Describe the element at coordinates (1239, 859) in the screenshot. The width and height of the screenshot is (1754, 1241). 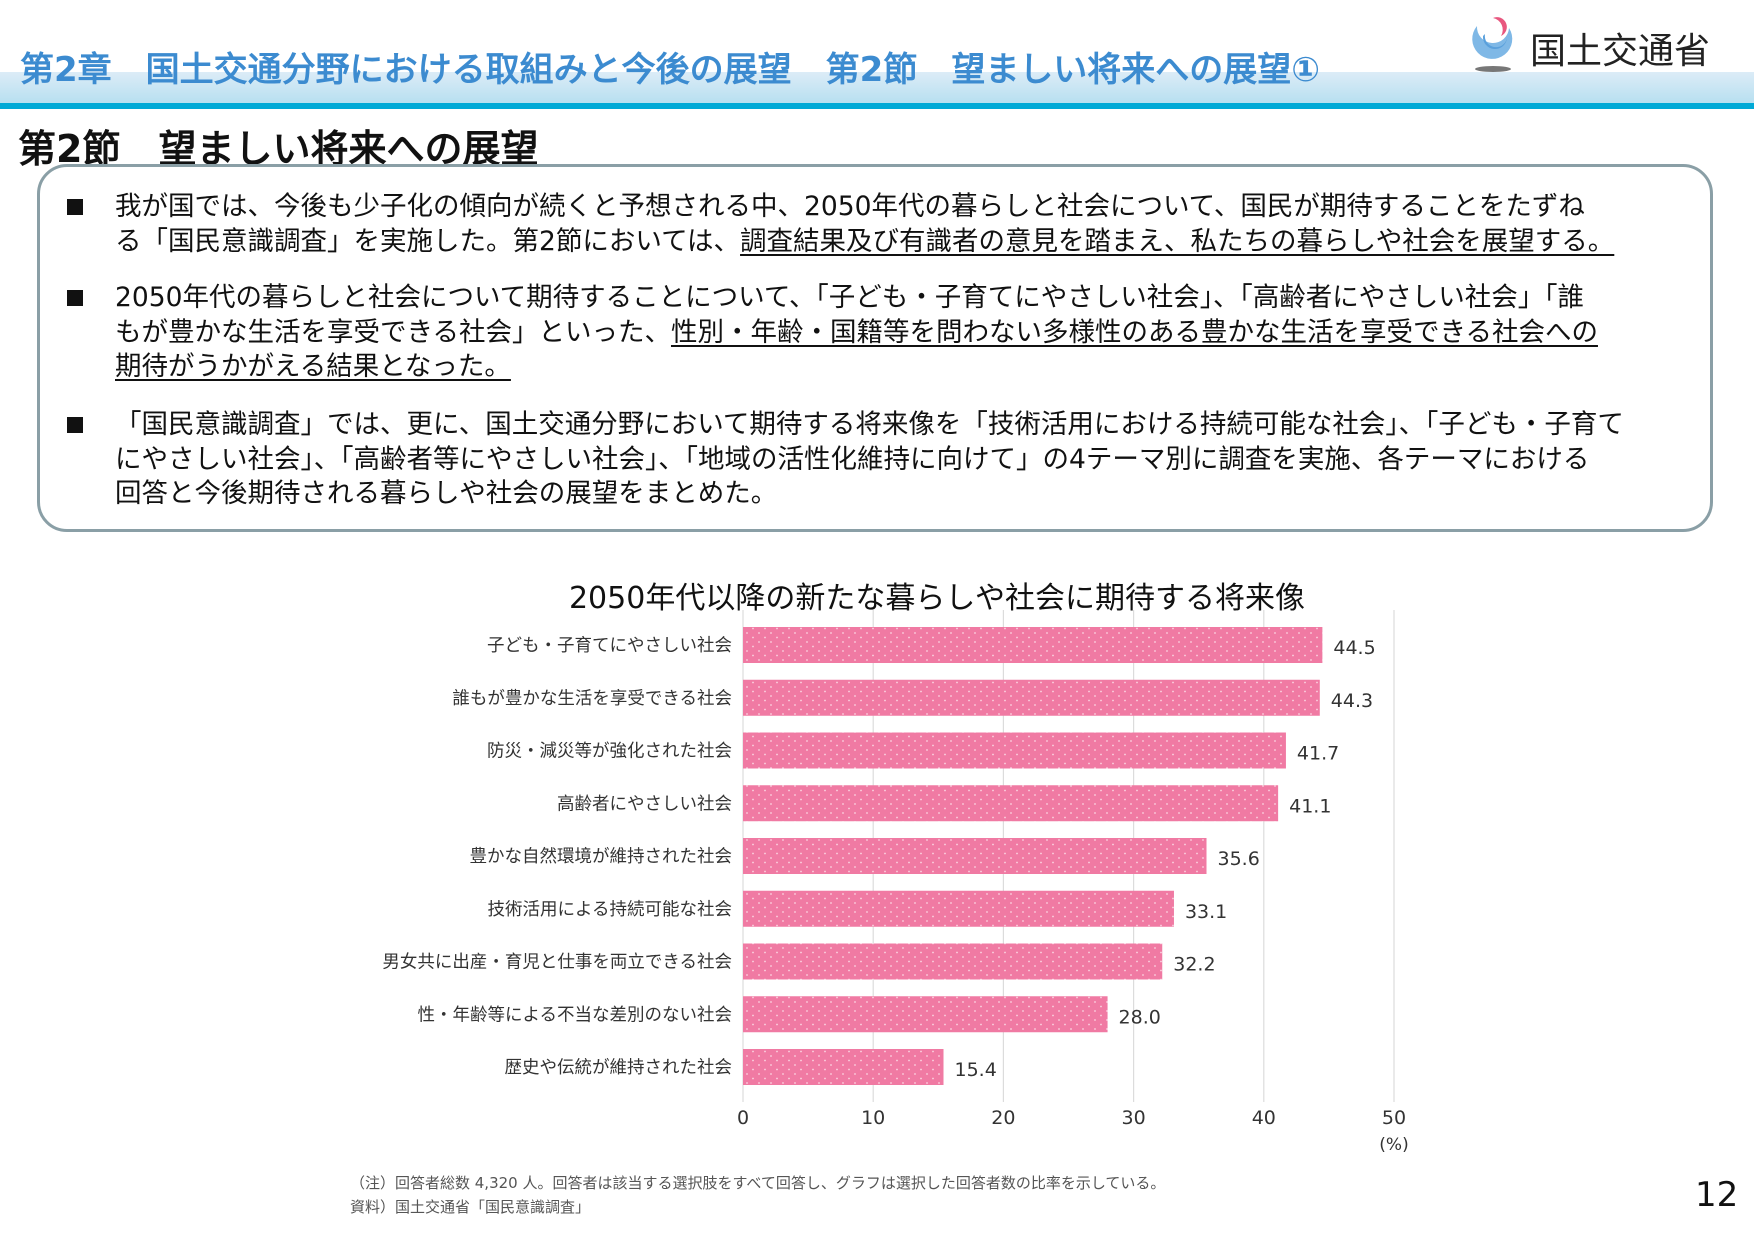
I see `value-label: 35.6` at that location.